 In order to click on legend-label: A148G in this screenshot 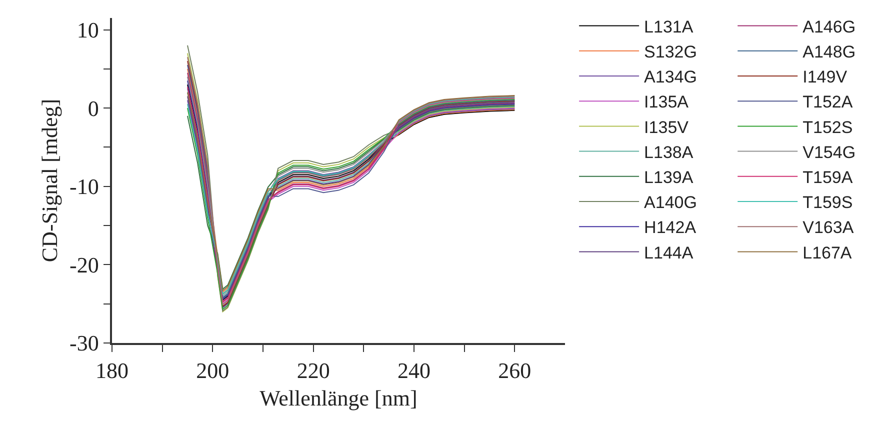, I will do `click(829, 52)`.